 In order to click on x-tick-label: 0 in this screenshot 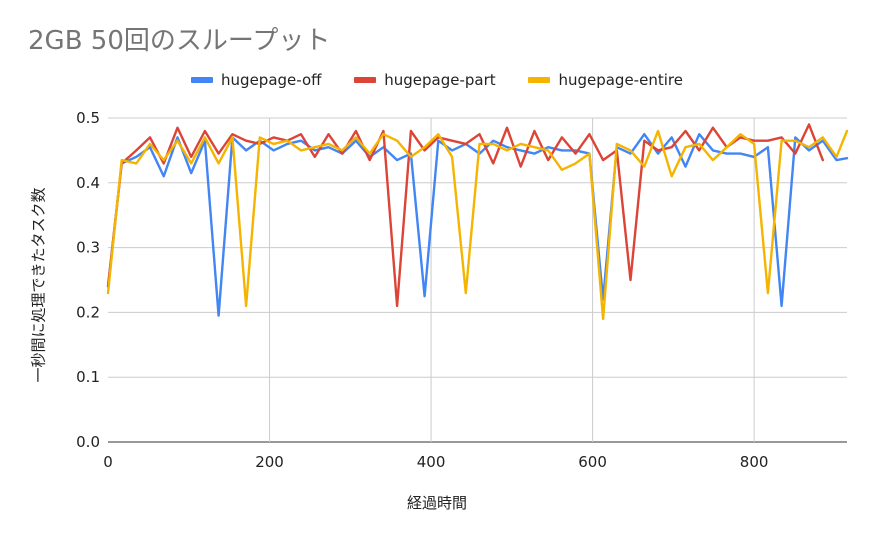, I will do `click(108, 462)`.